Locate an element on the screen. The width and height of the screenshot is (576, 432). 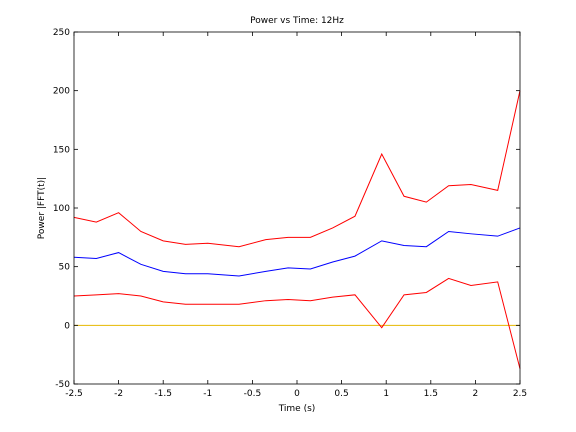
x-tick-label: -0.5 is located at coordinates (253, 394).